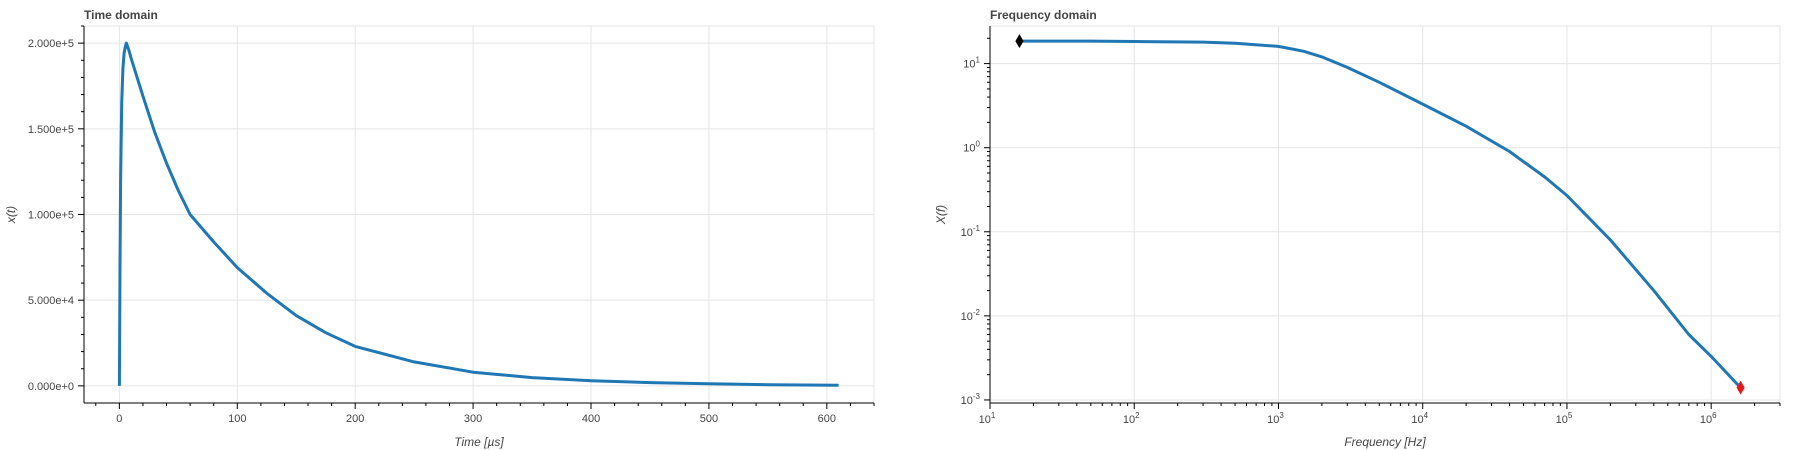 This screenshot has width=1800, height=450. What do you see at coordinates (51, 130) in the screenshot?
I see `y-tick-label: 1.500e+5` at bounding box center [51, 130].